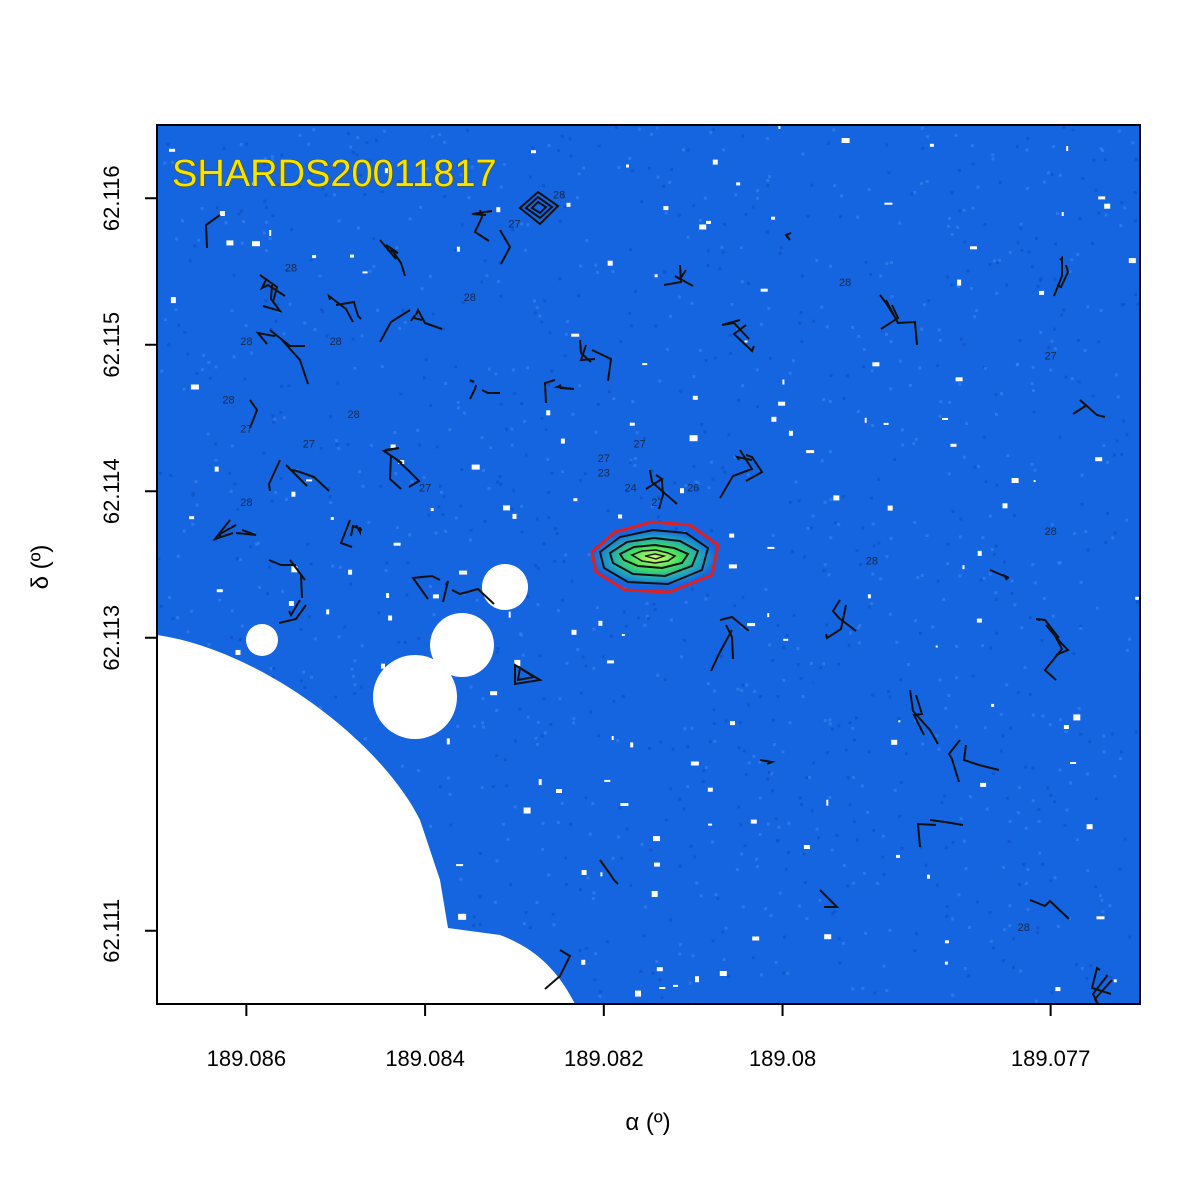 The height and width of the screenshot is (1196, 1196). What do you see at coordinates (693, 488) in the screenshot?
I see `contour-label: 26` at bounding box center [693, 488].